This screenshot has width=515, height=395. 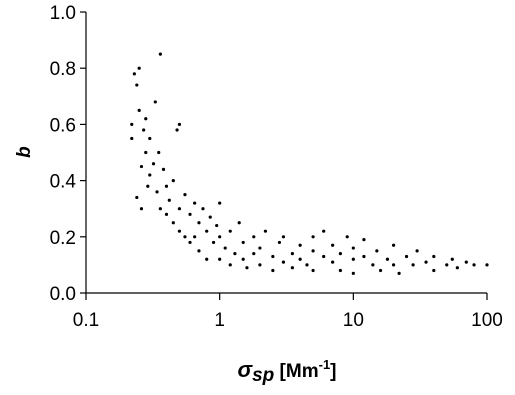 I want to click on x-label-subscript: sp, so click(x=263, y=375).